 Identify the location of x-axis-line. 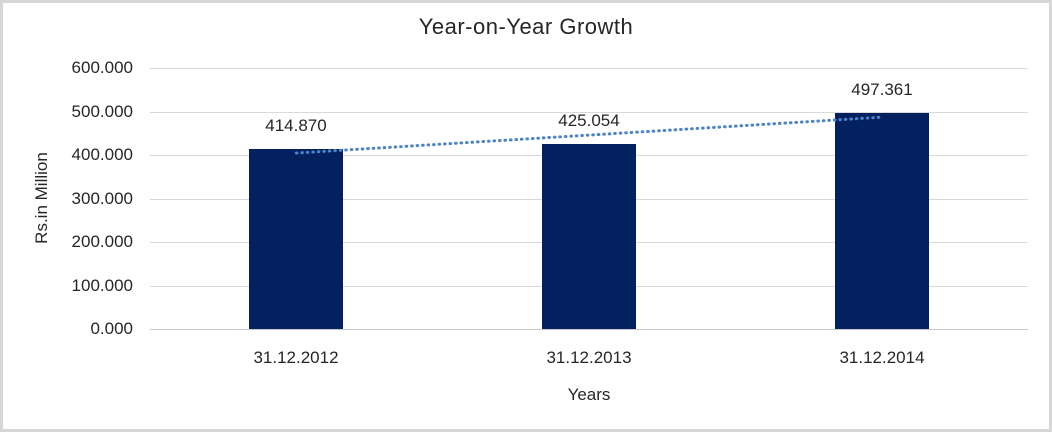
(589, 329).